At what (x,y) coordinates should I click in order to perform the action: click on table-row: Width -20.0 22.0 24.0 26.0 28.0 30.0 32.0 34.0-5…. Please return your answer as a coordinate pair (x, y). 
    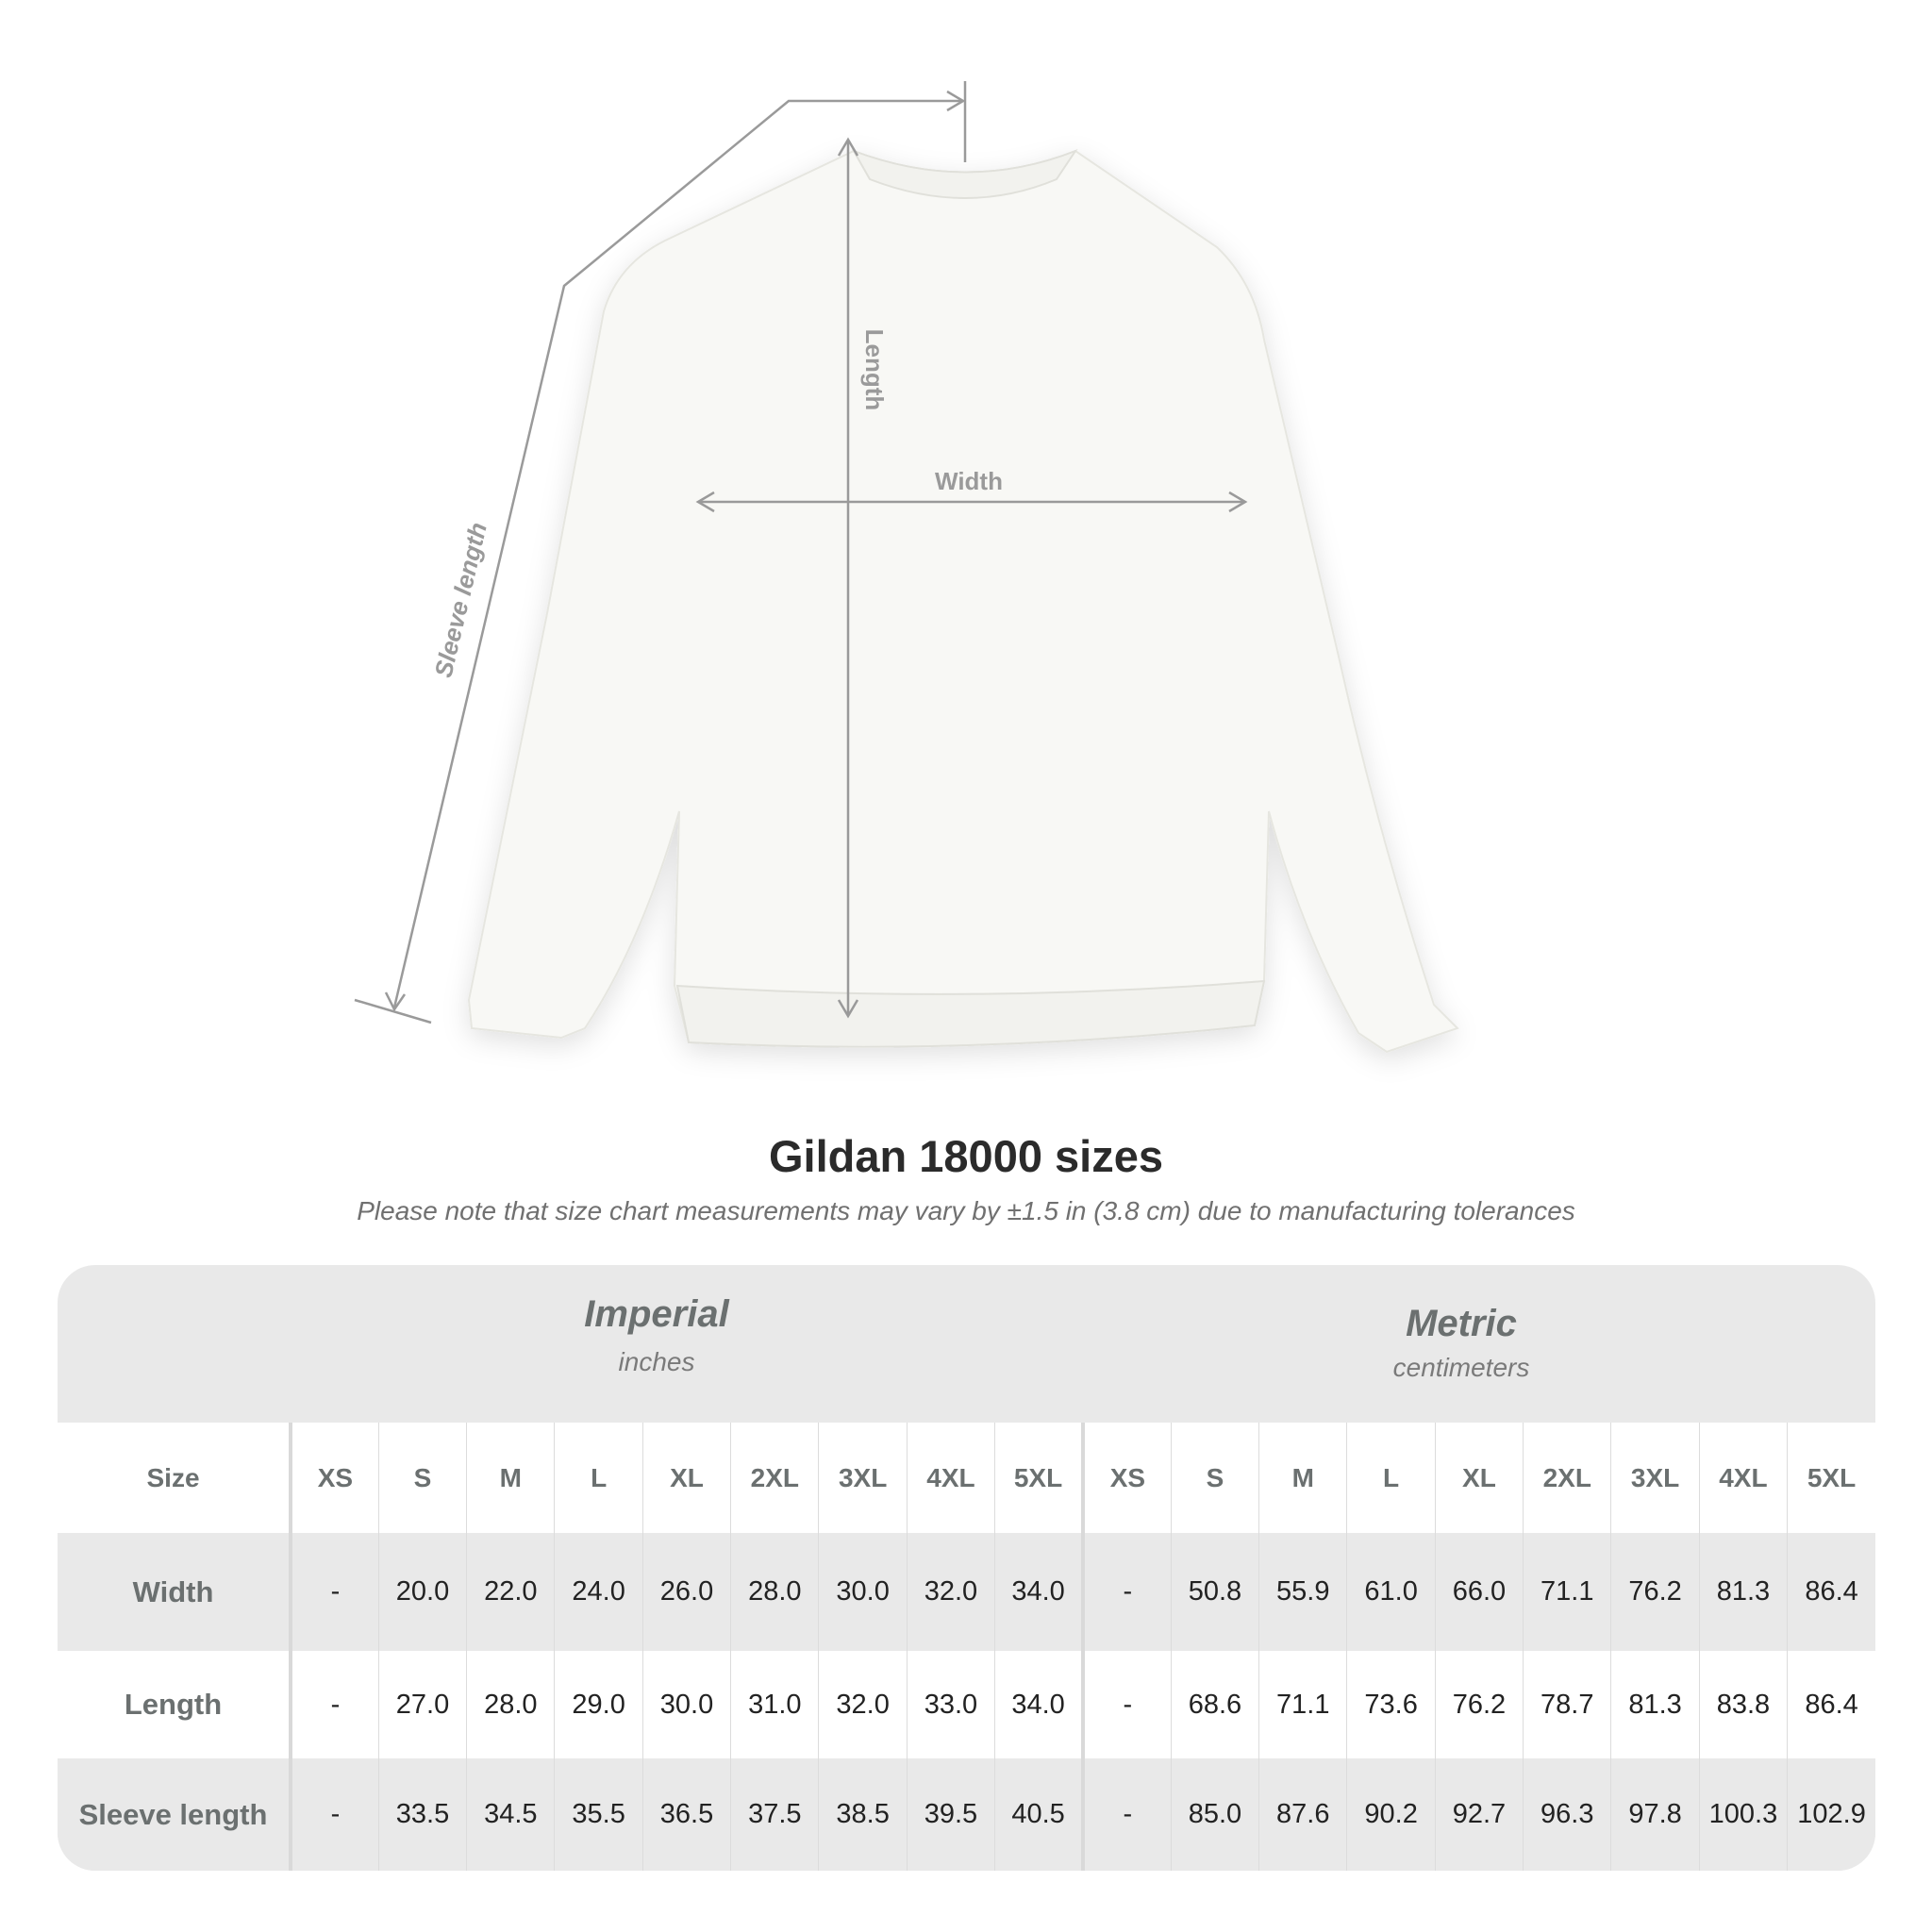
    Looking at the image, I should click on (967, 1592).